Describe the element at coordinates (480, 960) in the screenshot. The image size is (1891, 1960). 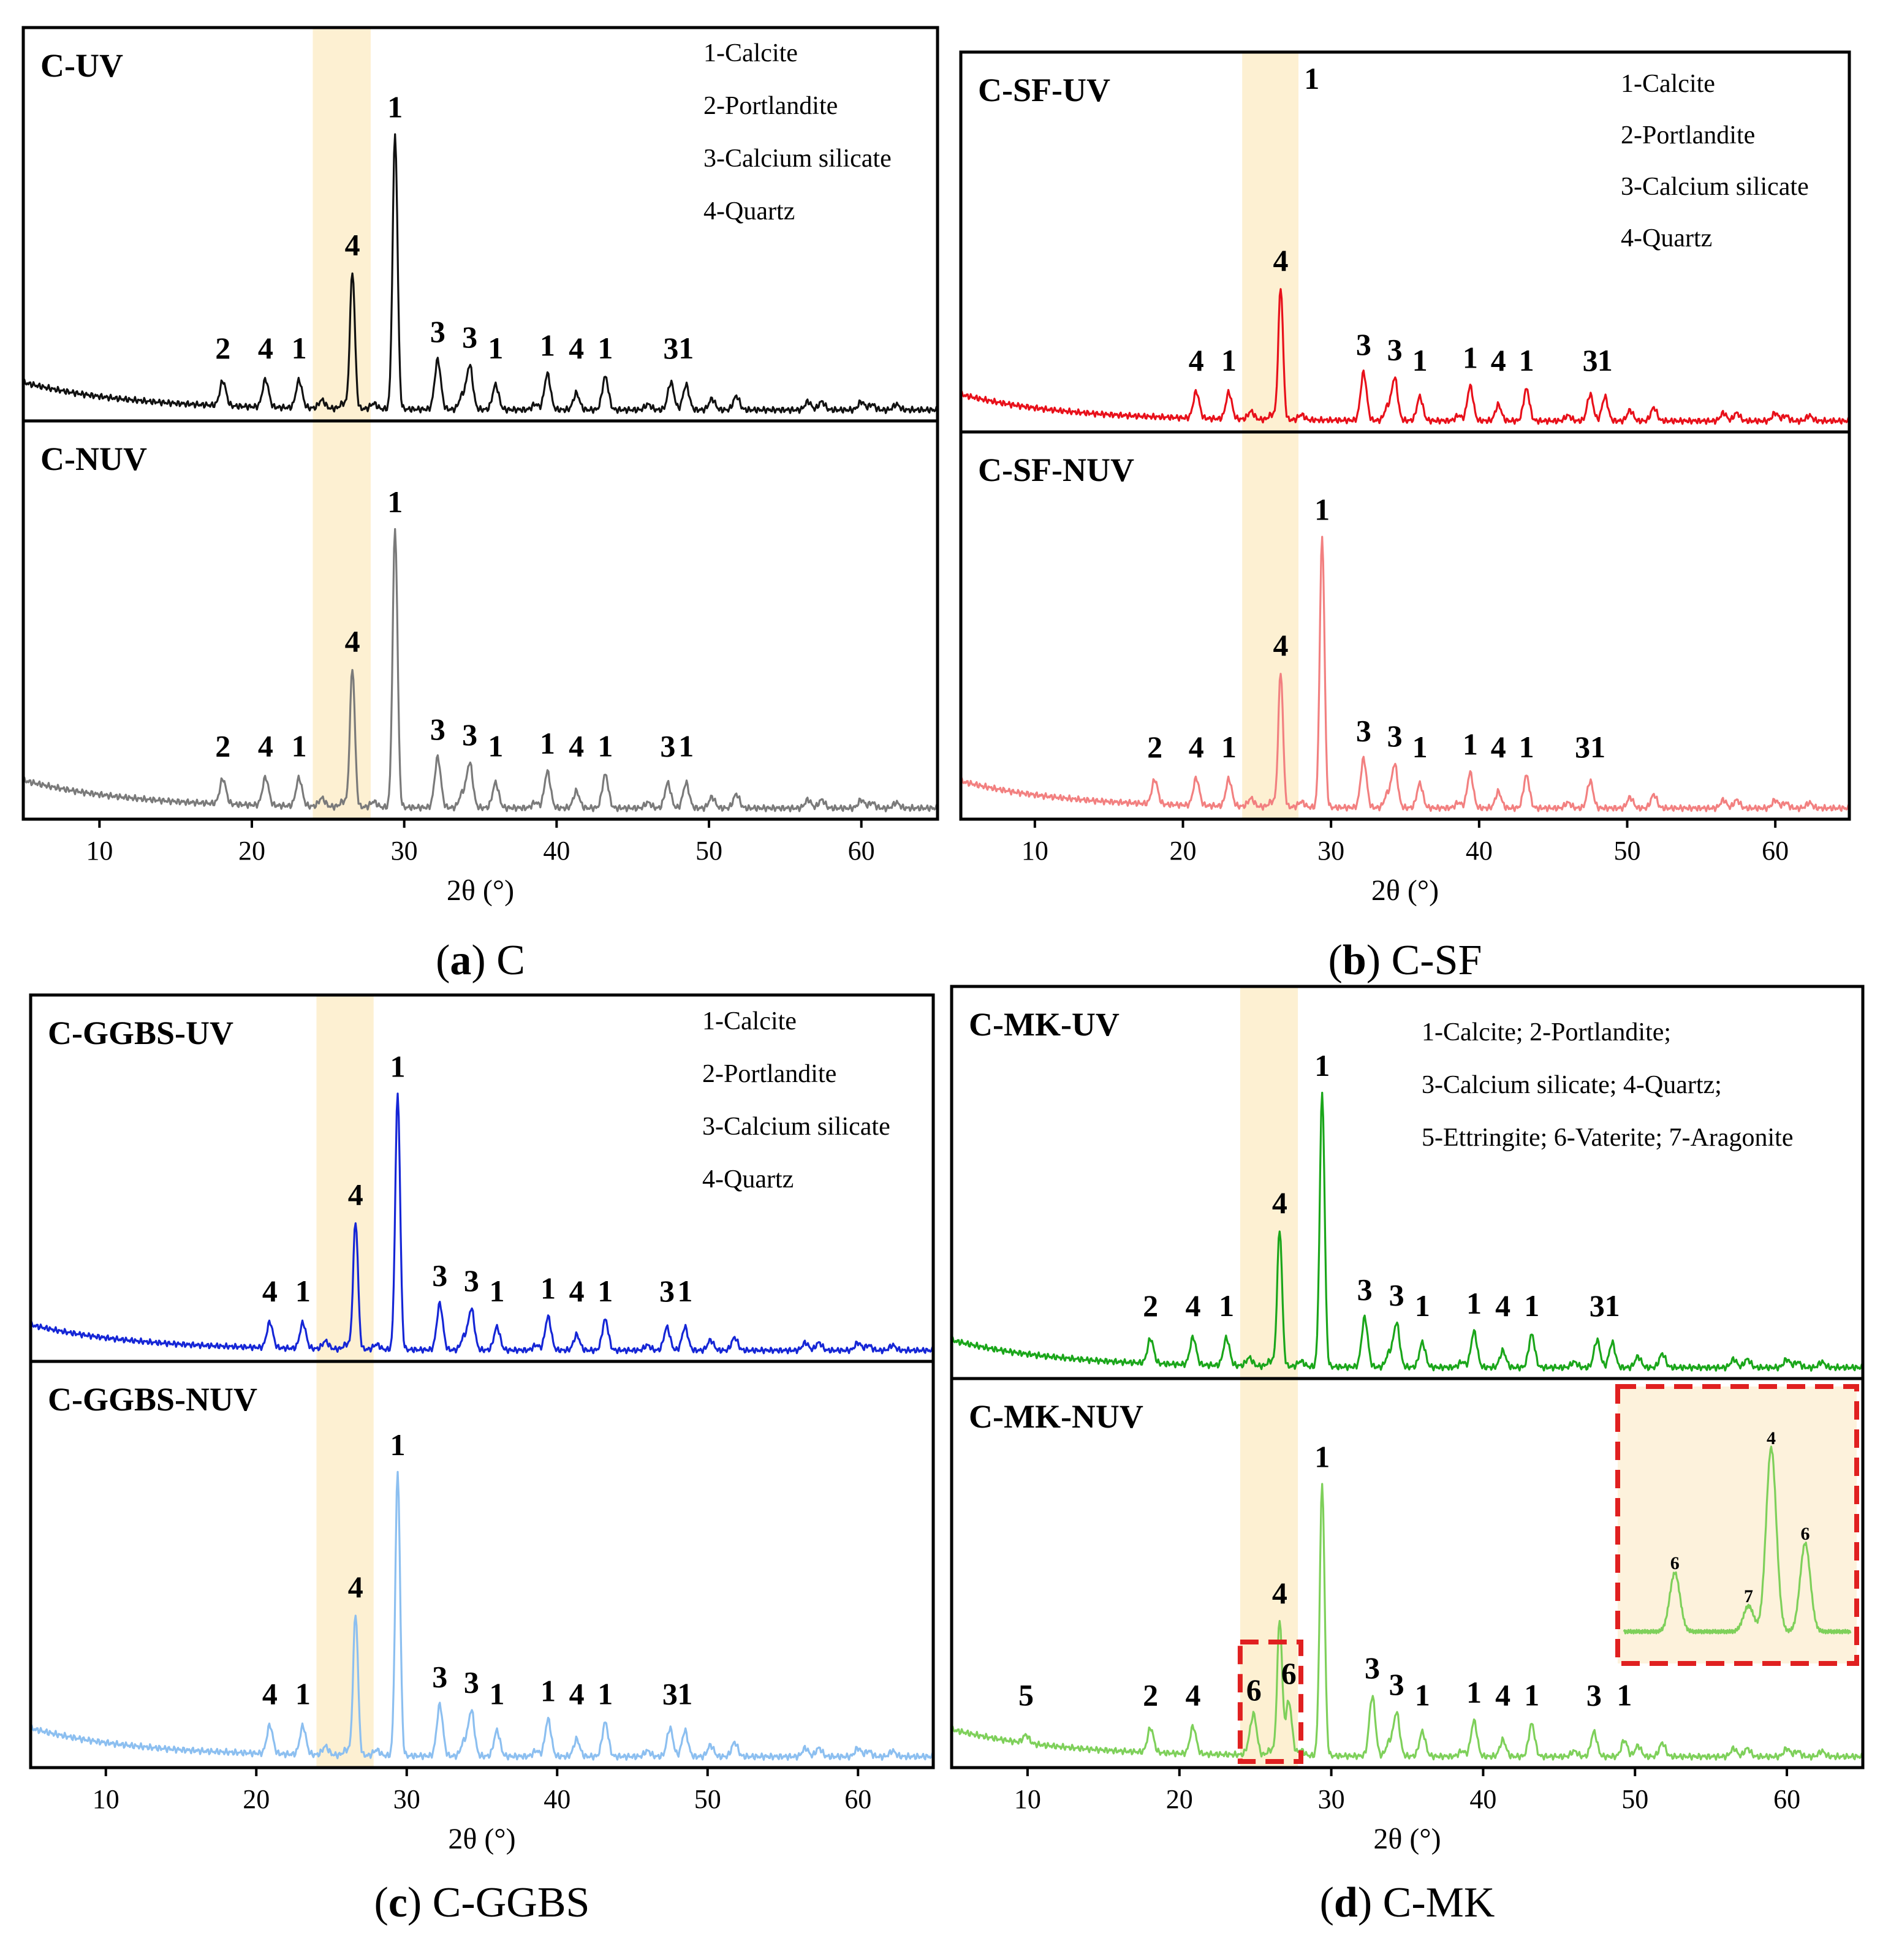
I see `panel-caption: (a) C` at that location.